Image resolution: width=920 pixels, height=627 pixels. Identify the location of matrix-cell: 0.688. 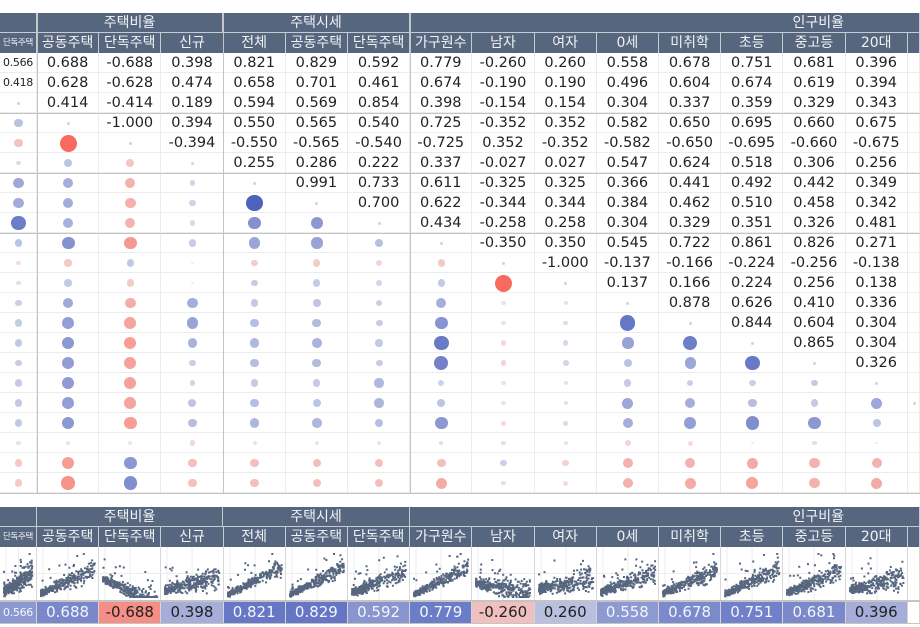
(68, 63).